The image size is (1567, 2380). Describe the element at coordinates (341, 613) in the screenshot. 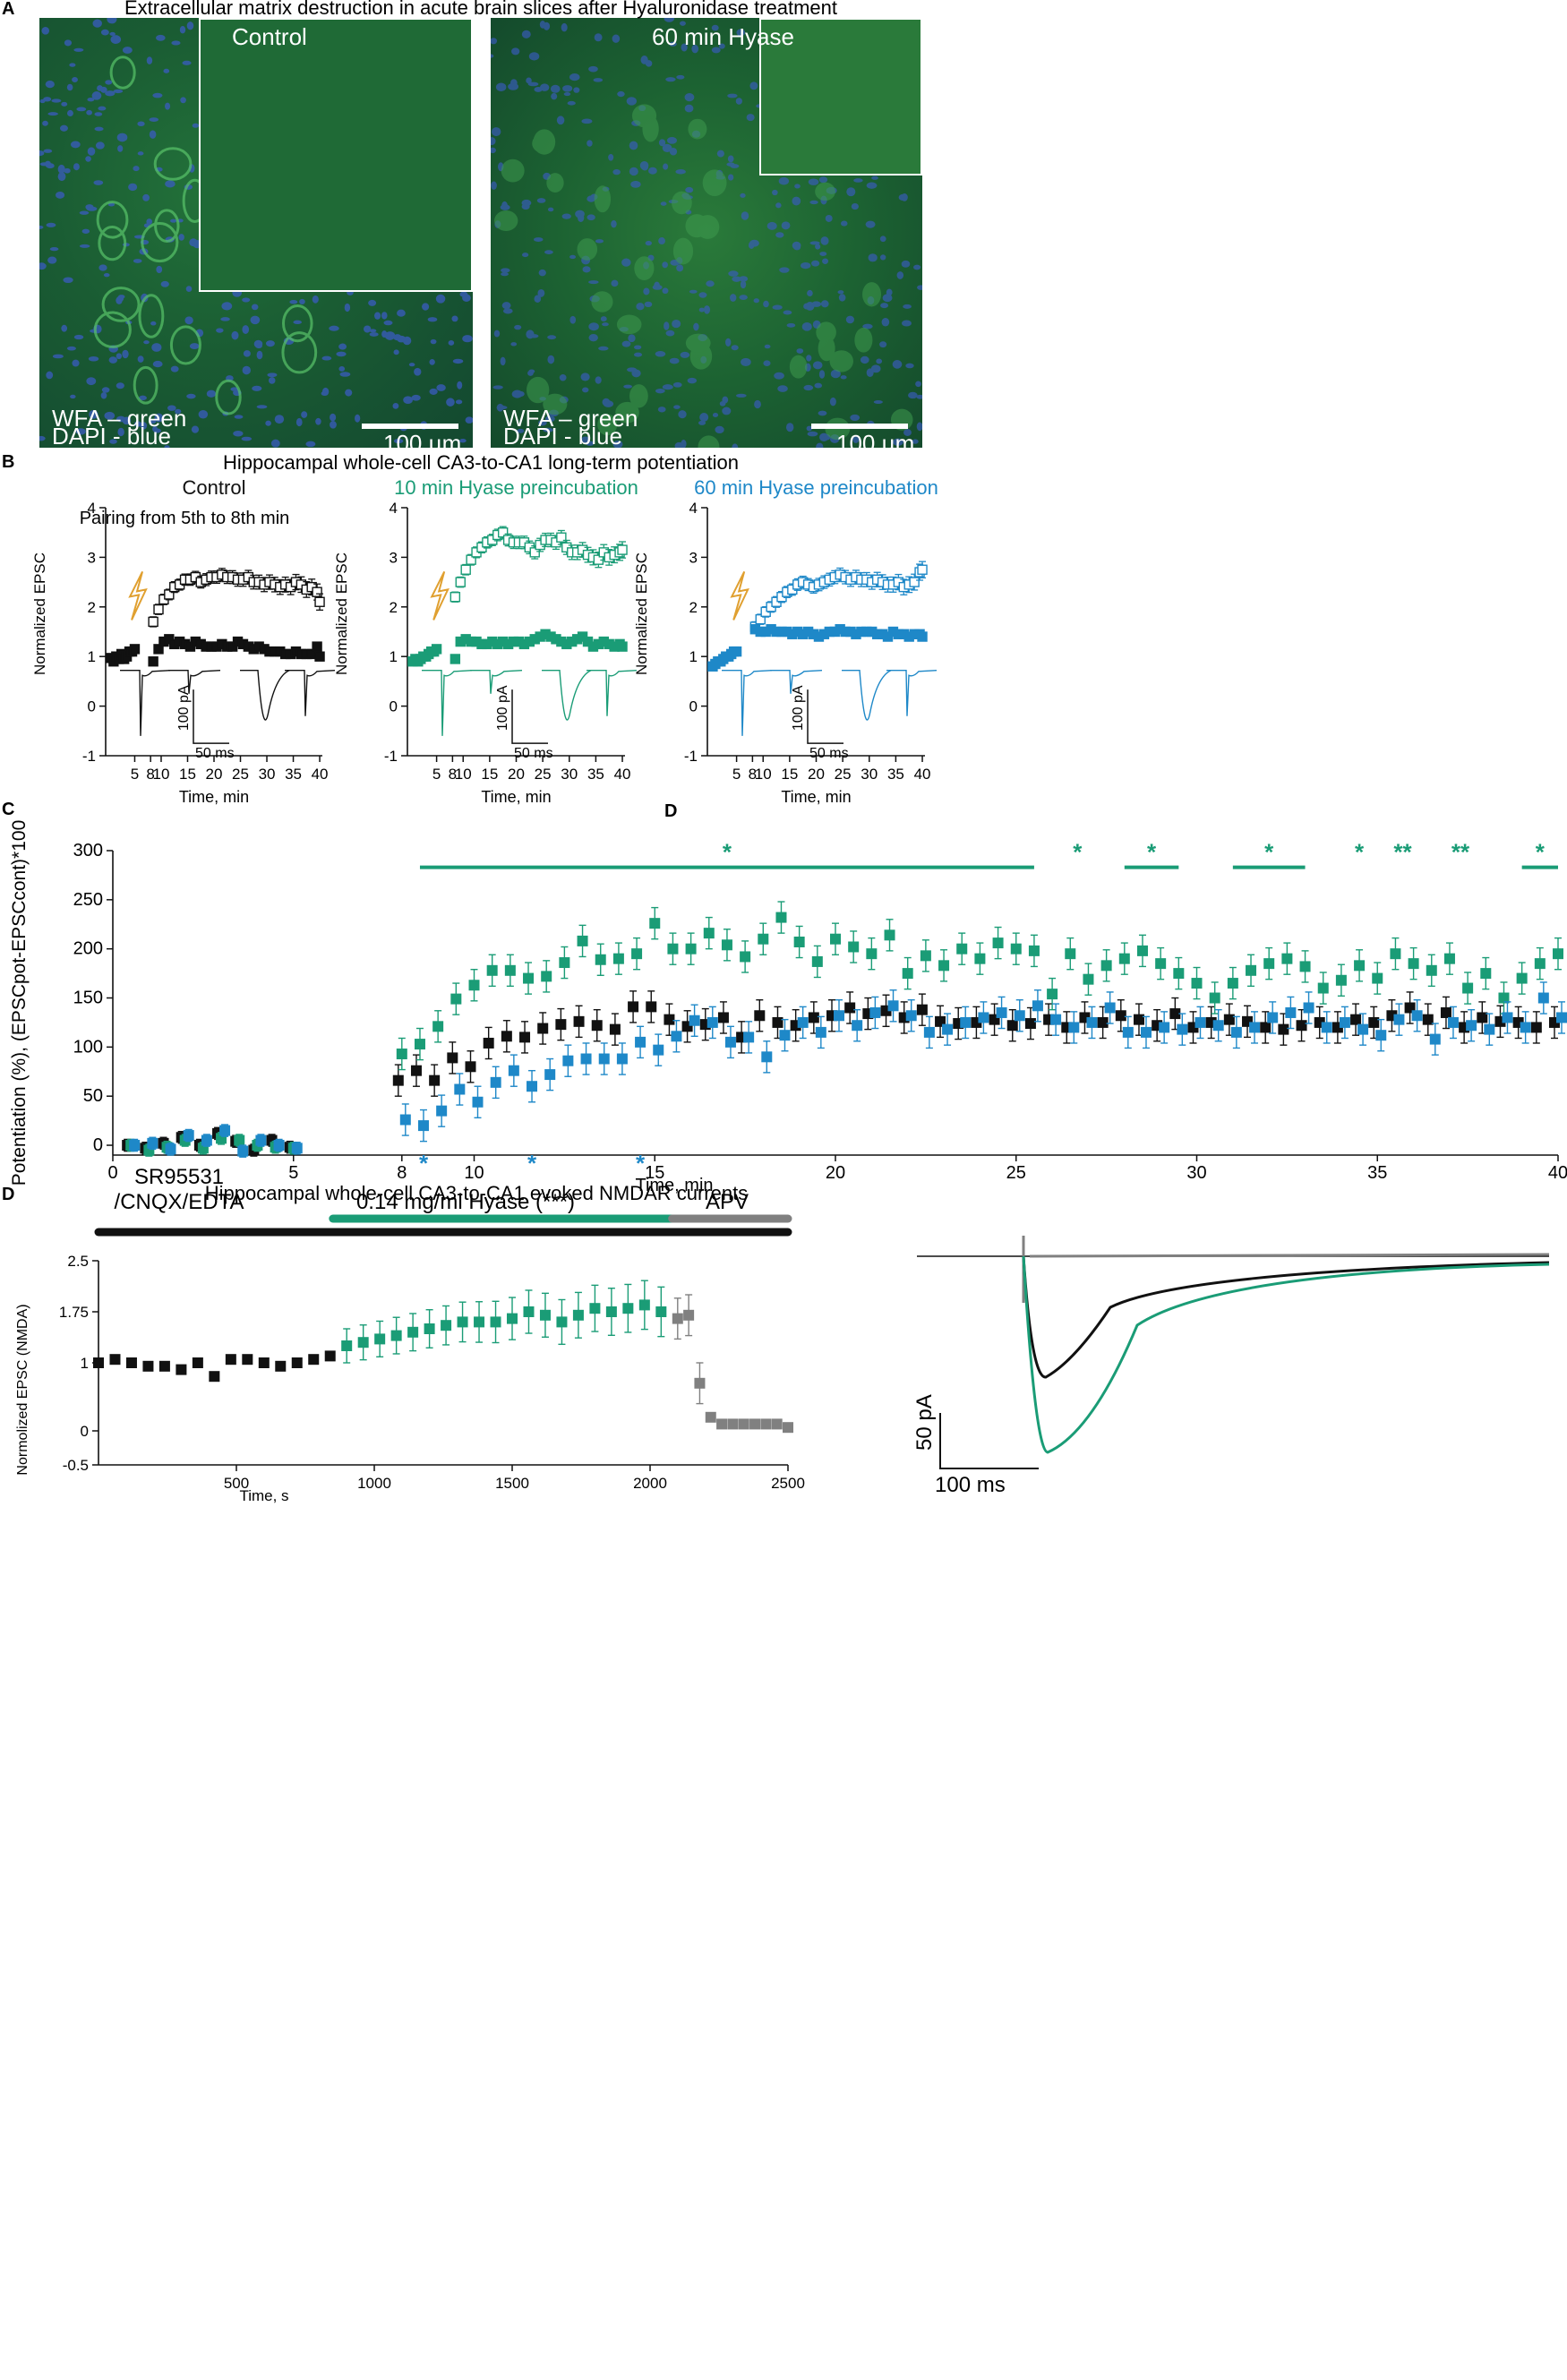

I see `y-axis-label: Normalized EPSC` at that location.